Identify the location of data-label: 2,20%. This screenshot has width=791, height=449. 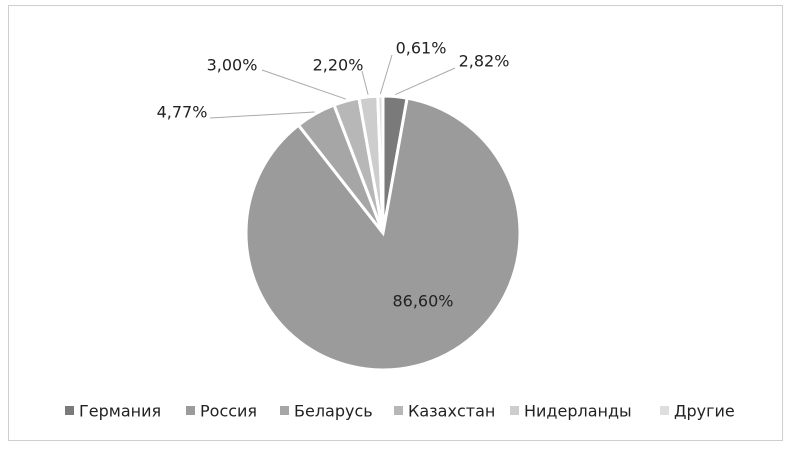
(338, 65).